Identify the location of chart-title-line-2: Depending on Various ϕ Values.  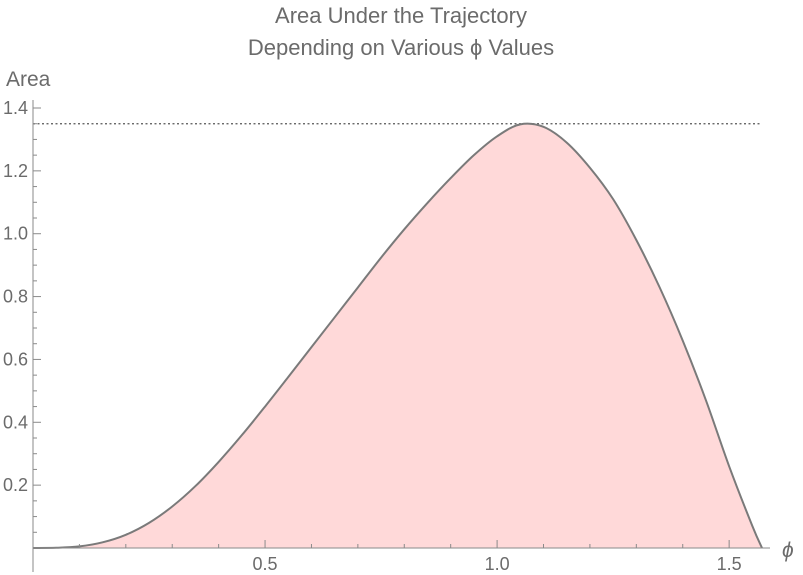
(401, 47).